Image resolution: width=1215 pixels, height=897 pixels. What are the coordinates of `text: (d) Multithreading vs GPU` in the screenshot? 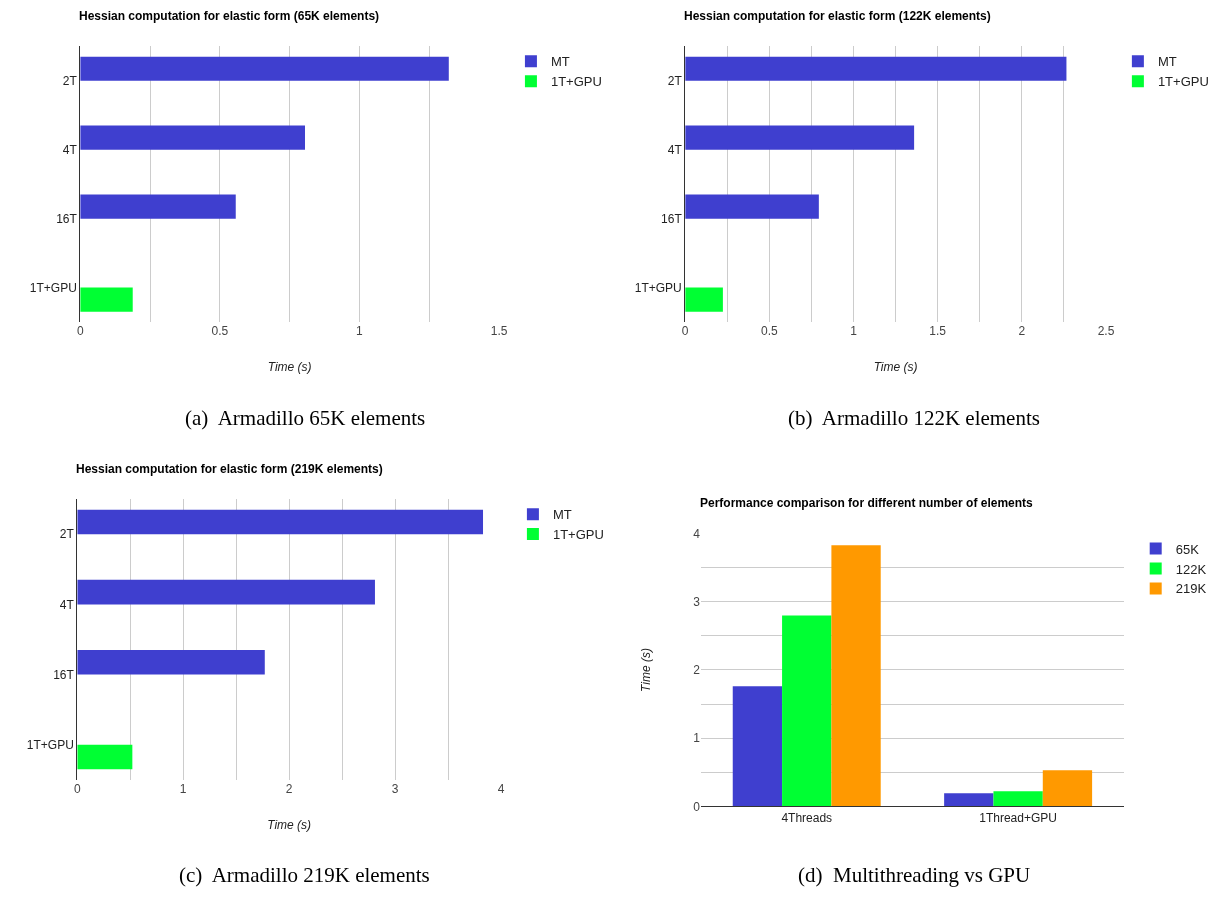 It's located at (914, 875).